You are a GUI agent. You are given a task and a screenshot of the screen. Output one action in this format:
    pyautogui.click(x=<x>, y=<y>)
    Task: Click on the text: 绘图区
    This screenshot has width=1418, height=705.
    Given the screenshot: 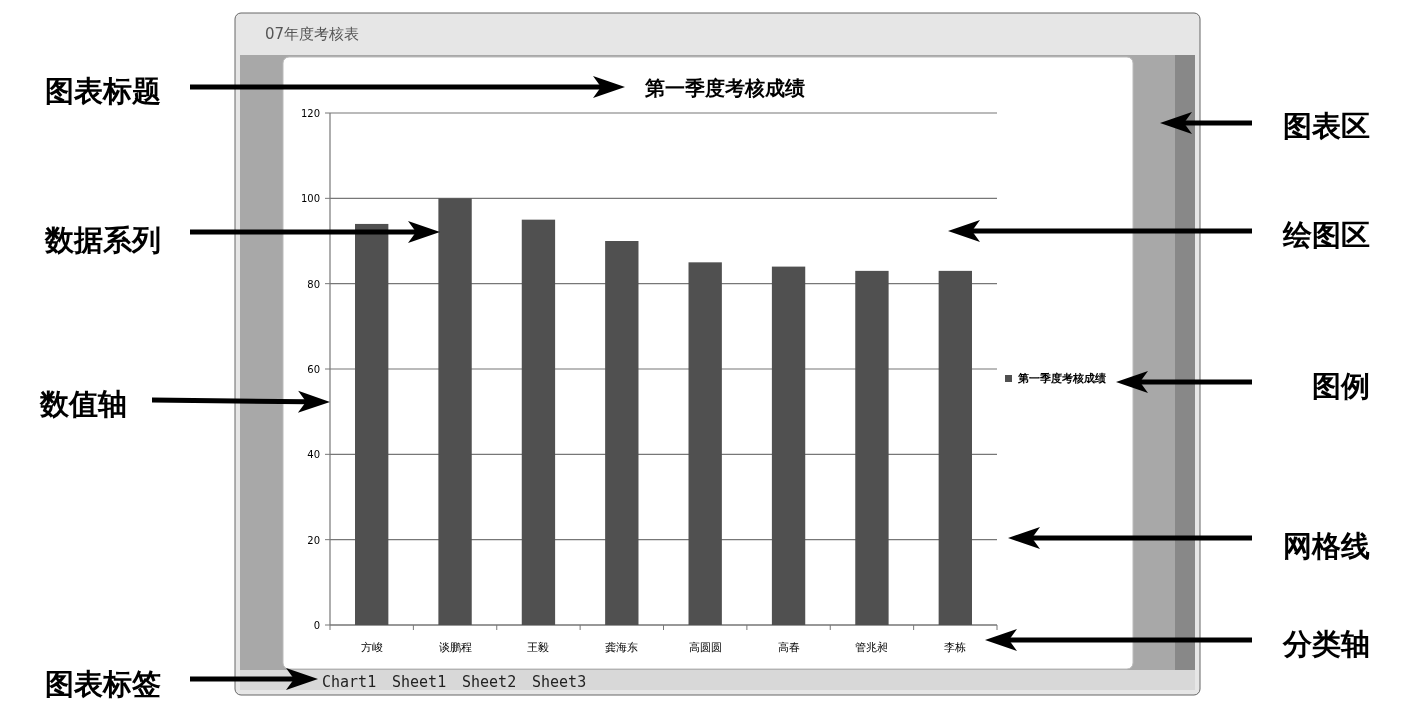 What is the action you would take?
    pyautogui.click(x=1326, y=235)
    